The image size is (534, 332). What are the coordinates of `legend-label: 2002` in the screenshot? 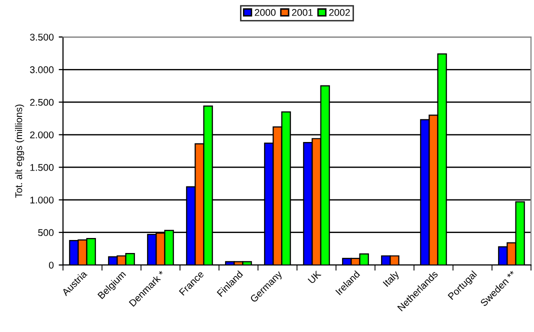 It's located at (339, 12).